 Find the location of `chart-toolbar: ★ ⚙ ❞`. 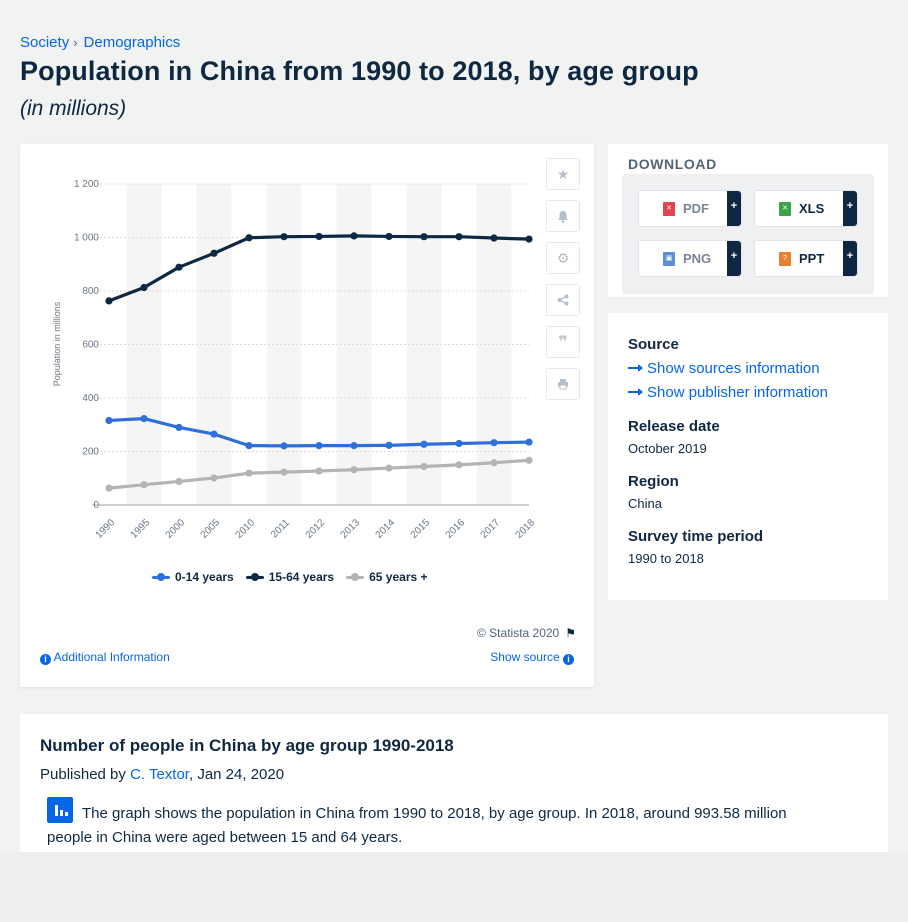

chart-toolbar: ★ ⚙ ❞ is located at coordinates (564, 284).